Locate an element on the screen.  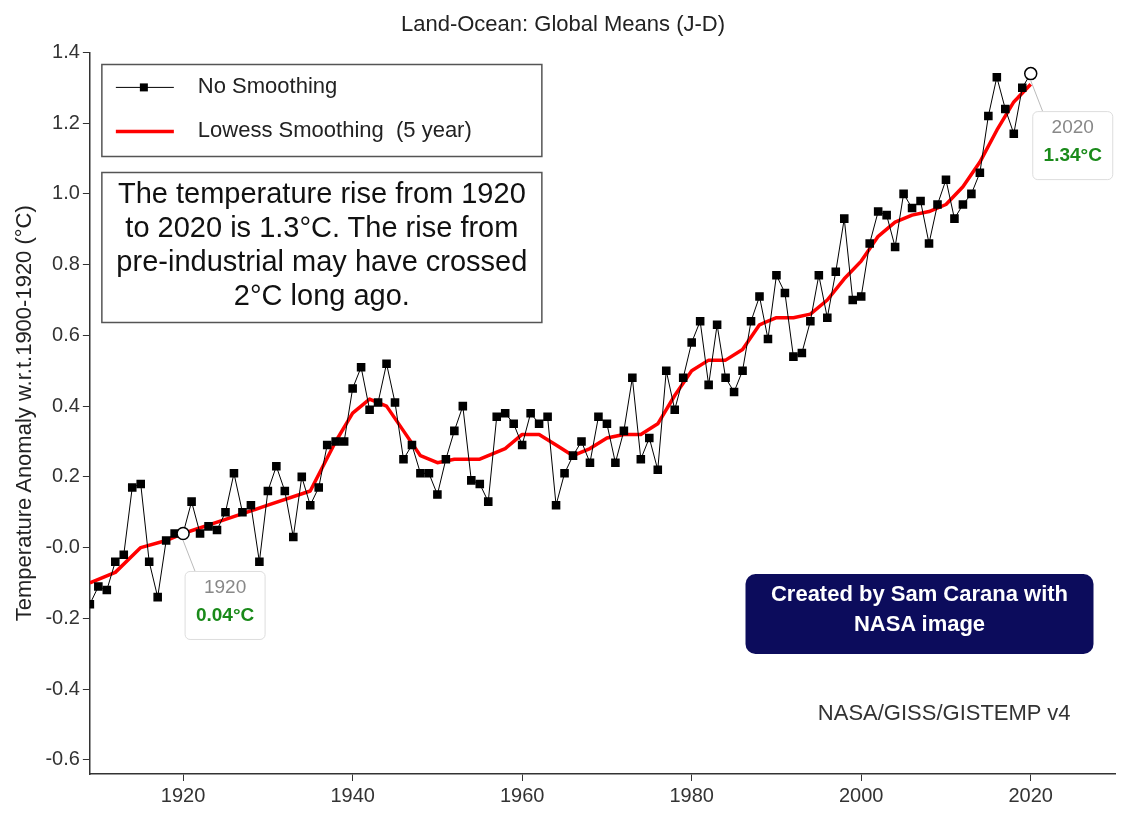
x-tick-label: 2000 is located at coordinates (861, 794).